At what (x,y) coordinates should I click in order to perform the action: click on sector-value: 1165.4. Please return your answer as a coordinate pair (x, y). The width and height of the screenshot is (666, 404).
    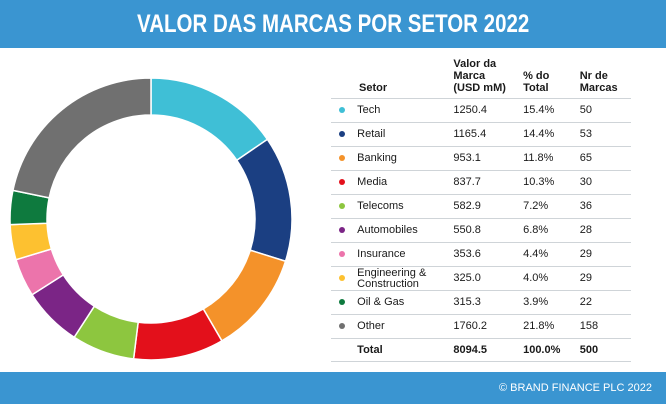
    Looking at the image, I should click on (484, 134).